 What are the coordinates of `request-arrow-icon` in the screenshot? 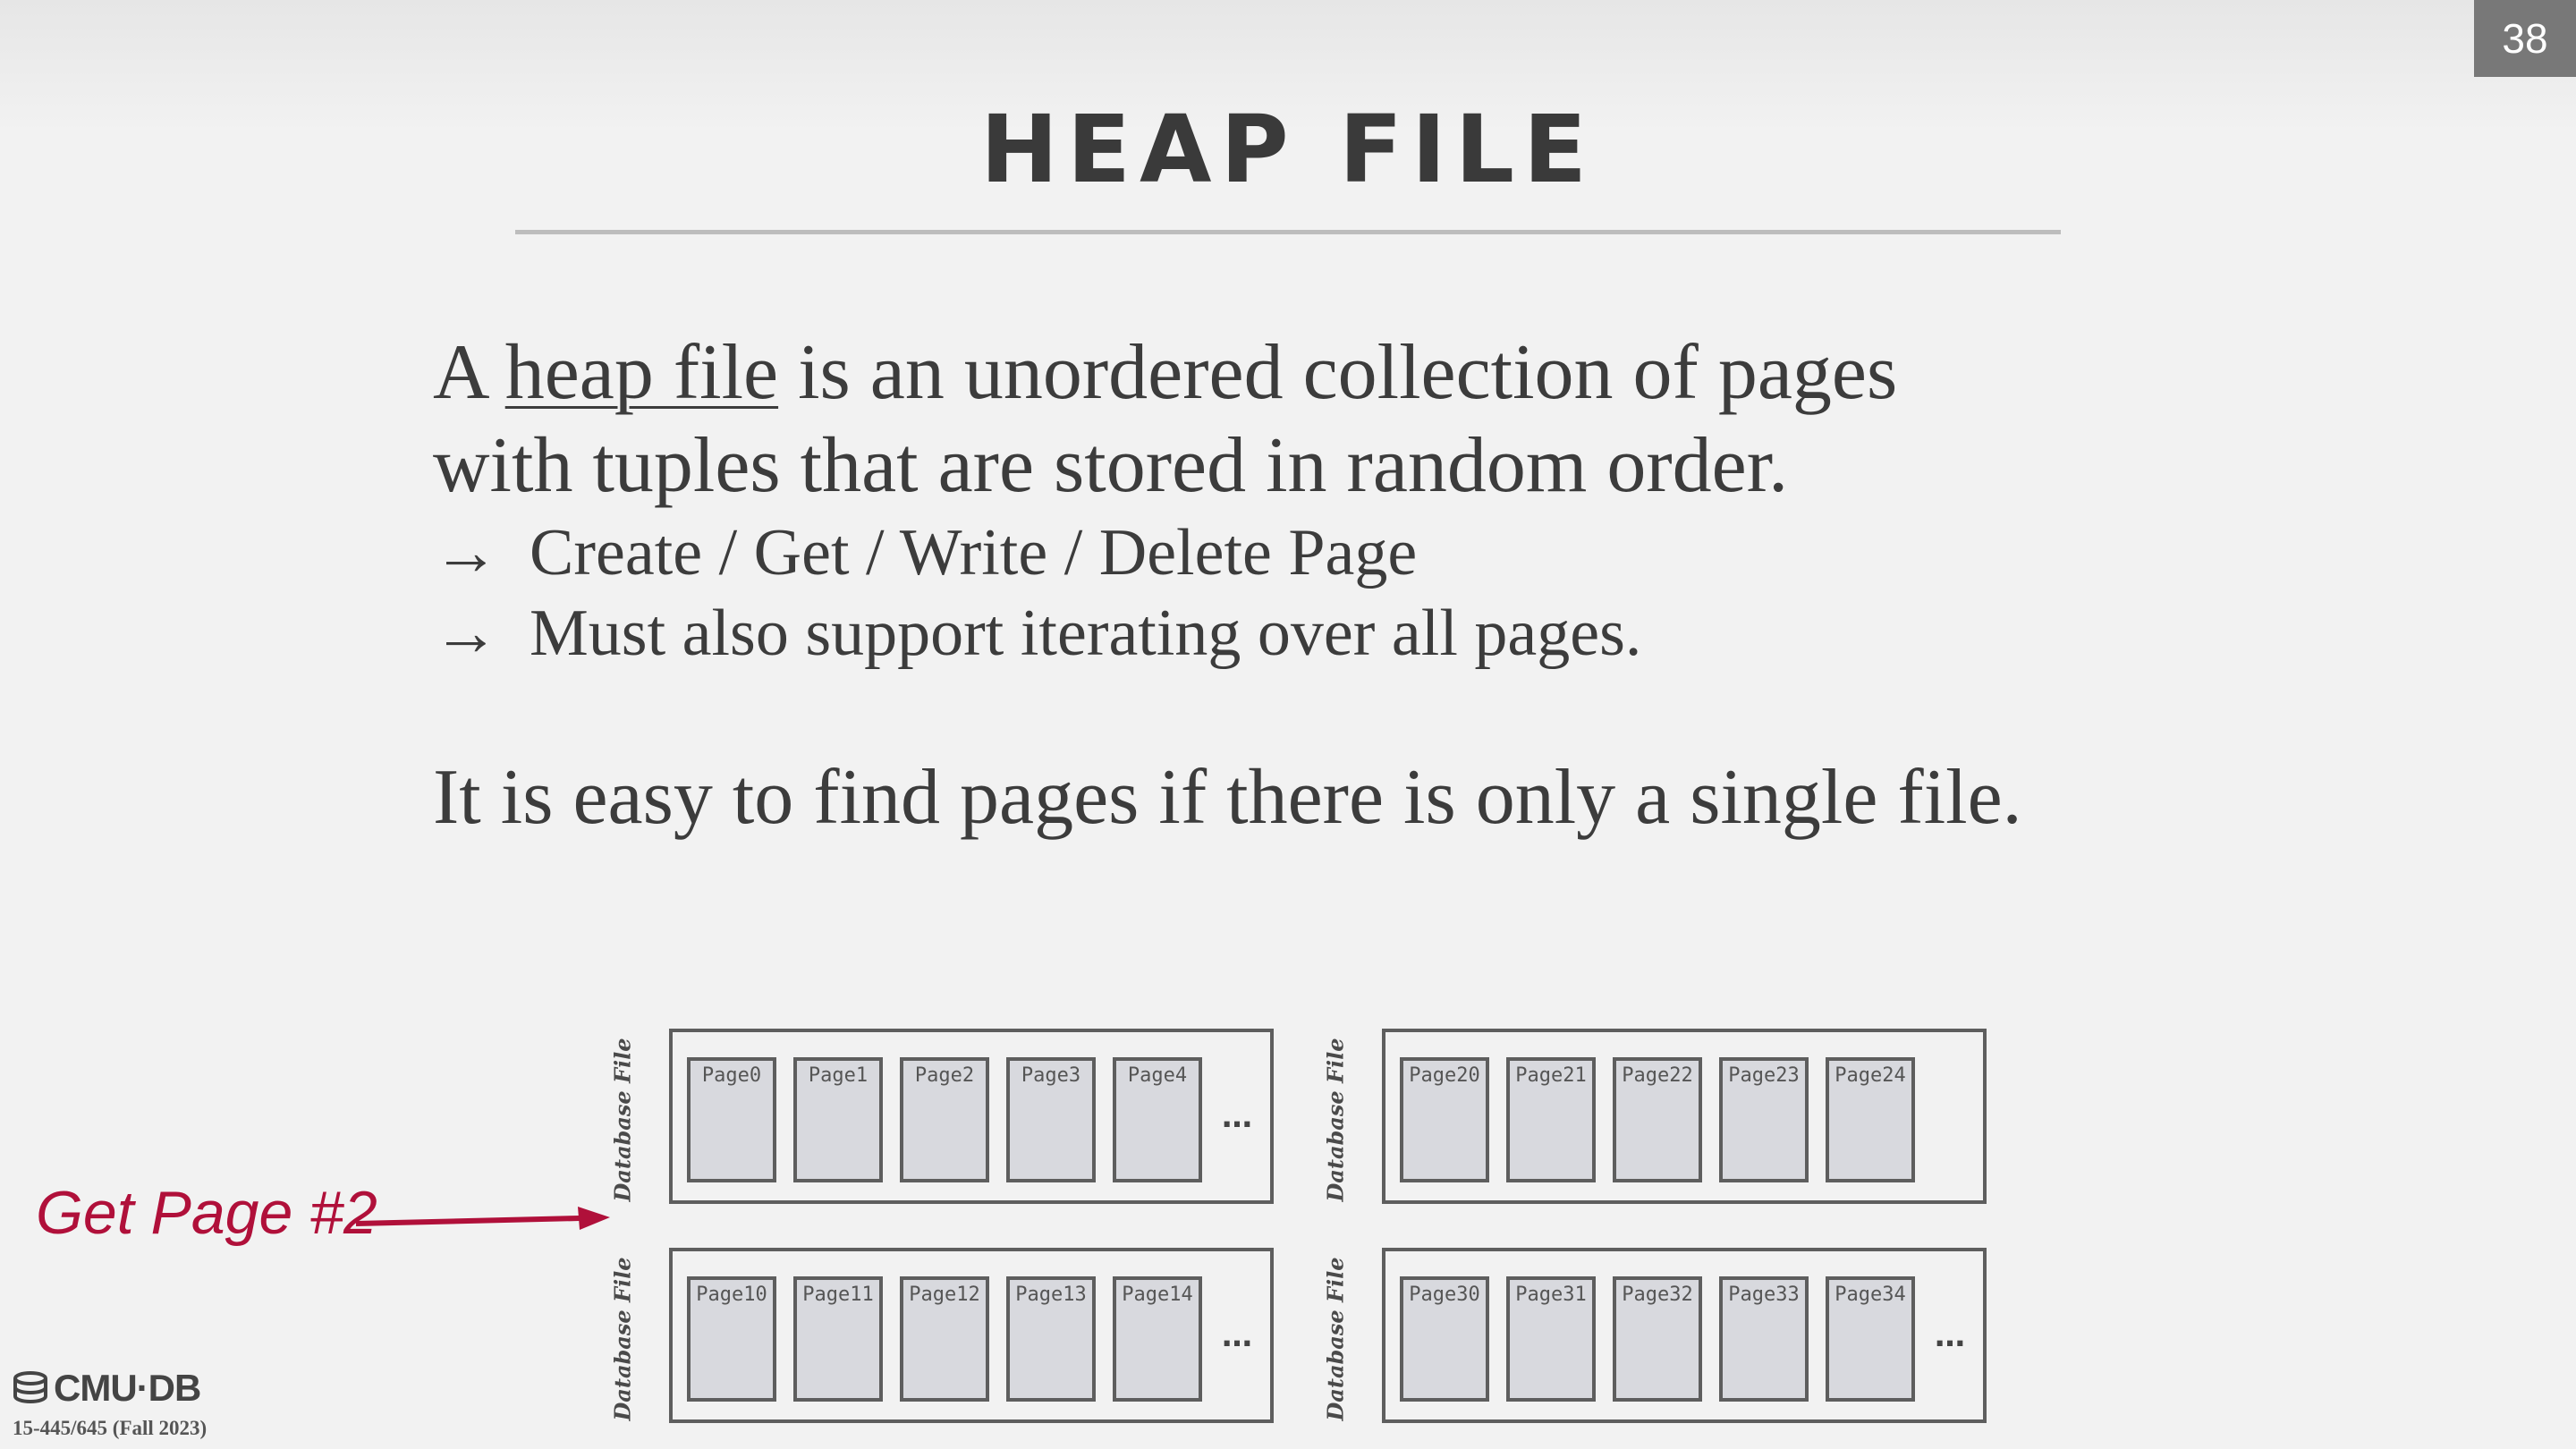 It's located at (483, 1218).